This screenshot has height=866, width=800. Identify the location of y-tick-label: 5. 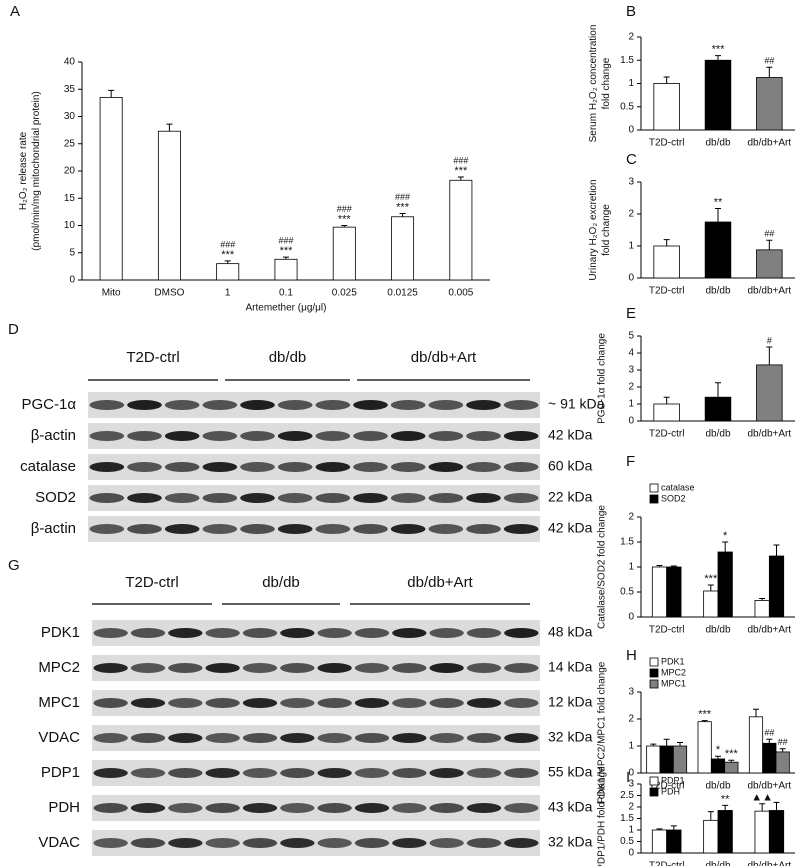
(631, 336).